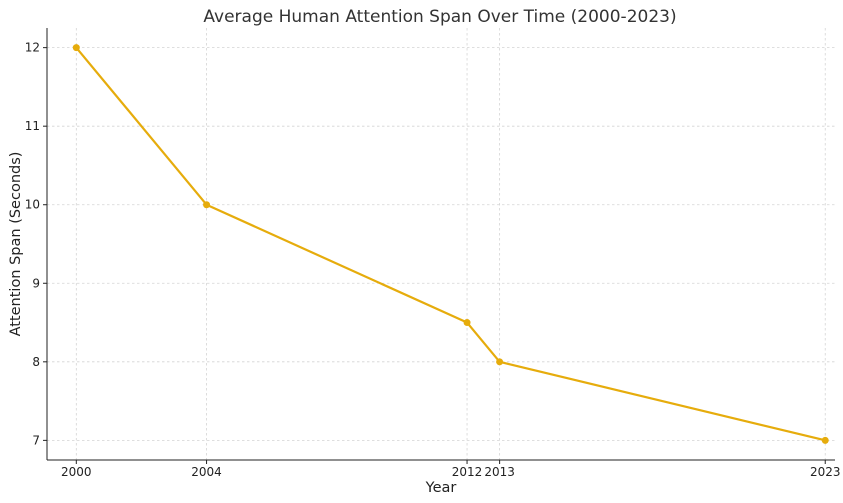  Describe the element at coordinates (825, 472) in the screenshot. I see `x-tick-label: 2023` at that location.